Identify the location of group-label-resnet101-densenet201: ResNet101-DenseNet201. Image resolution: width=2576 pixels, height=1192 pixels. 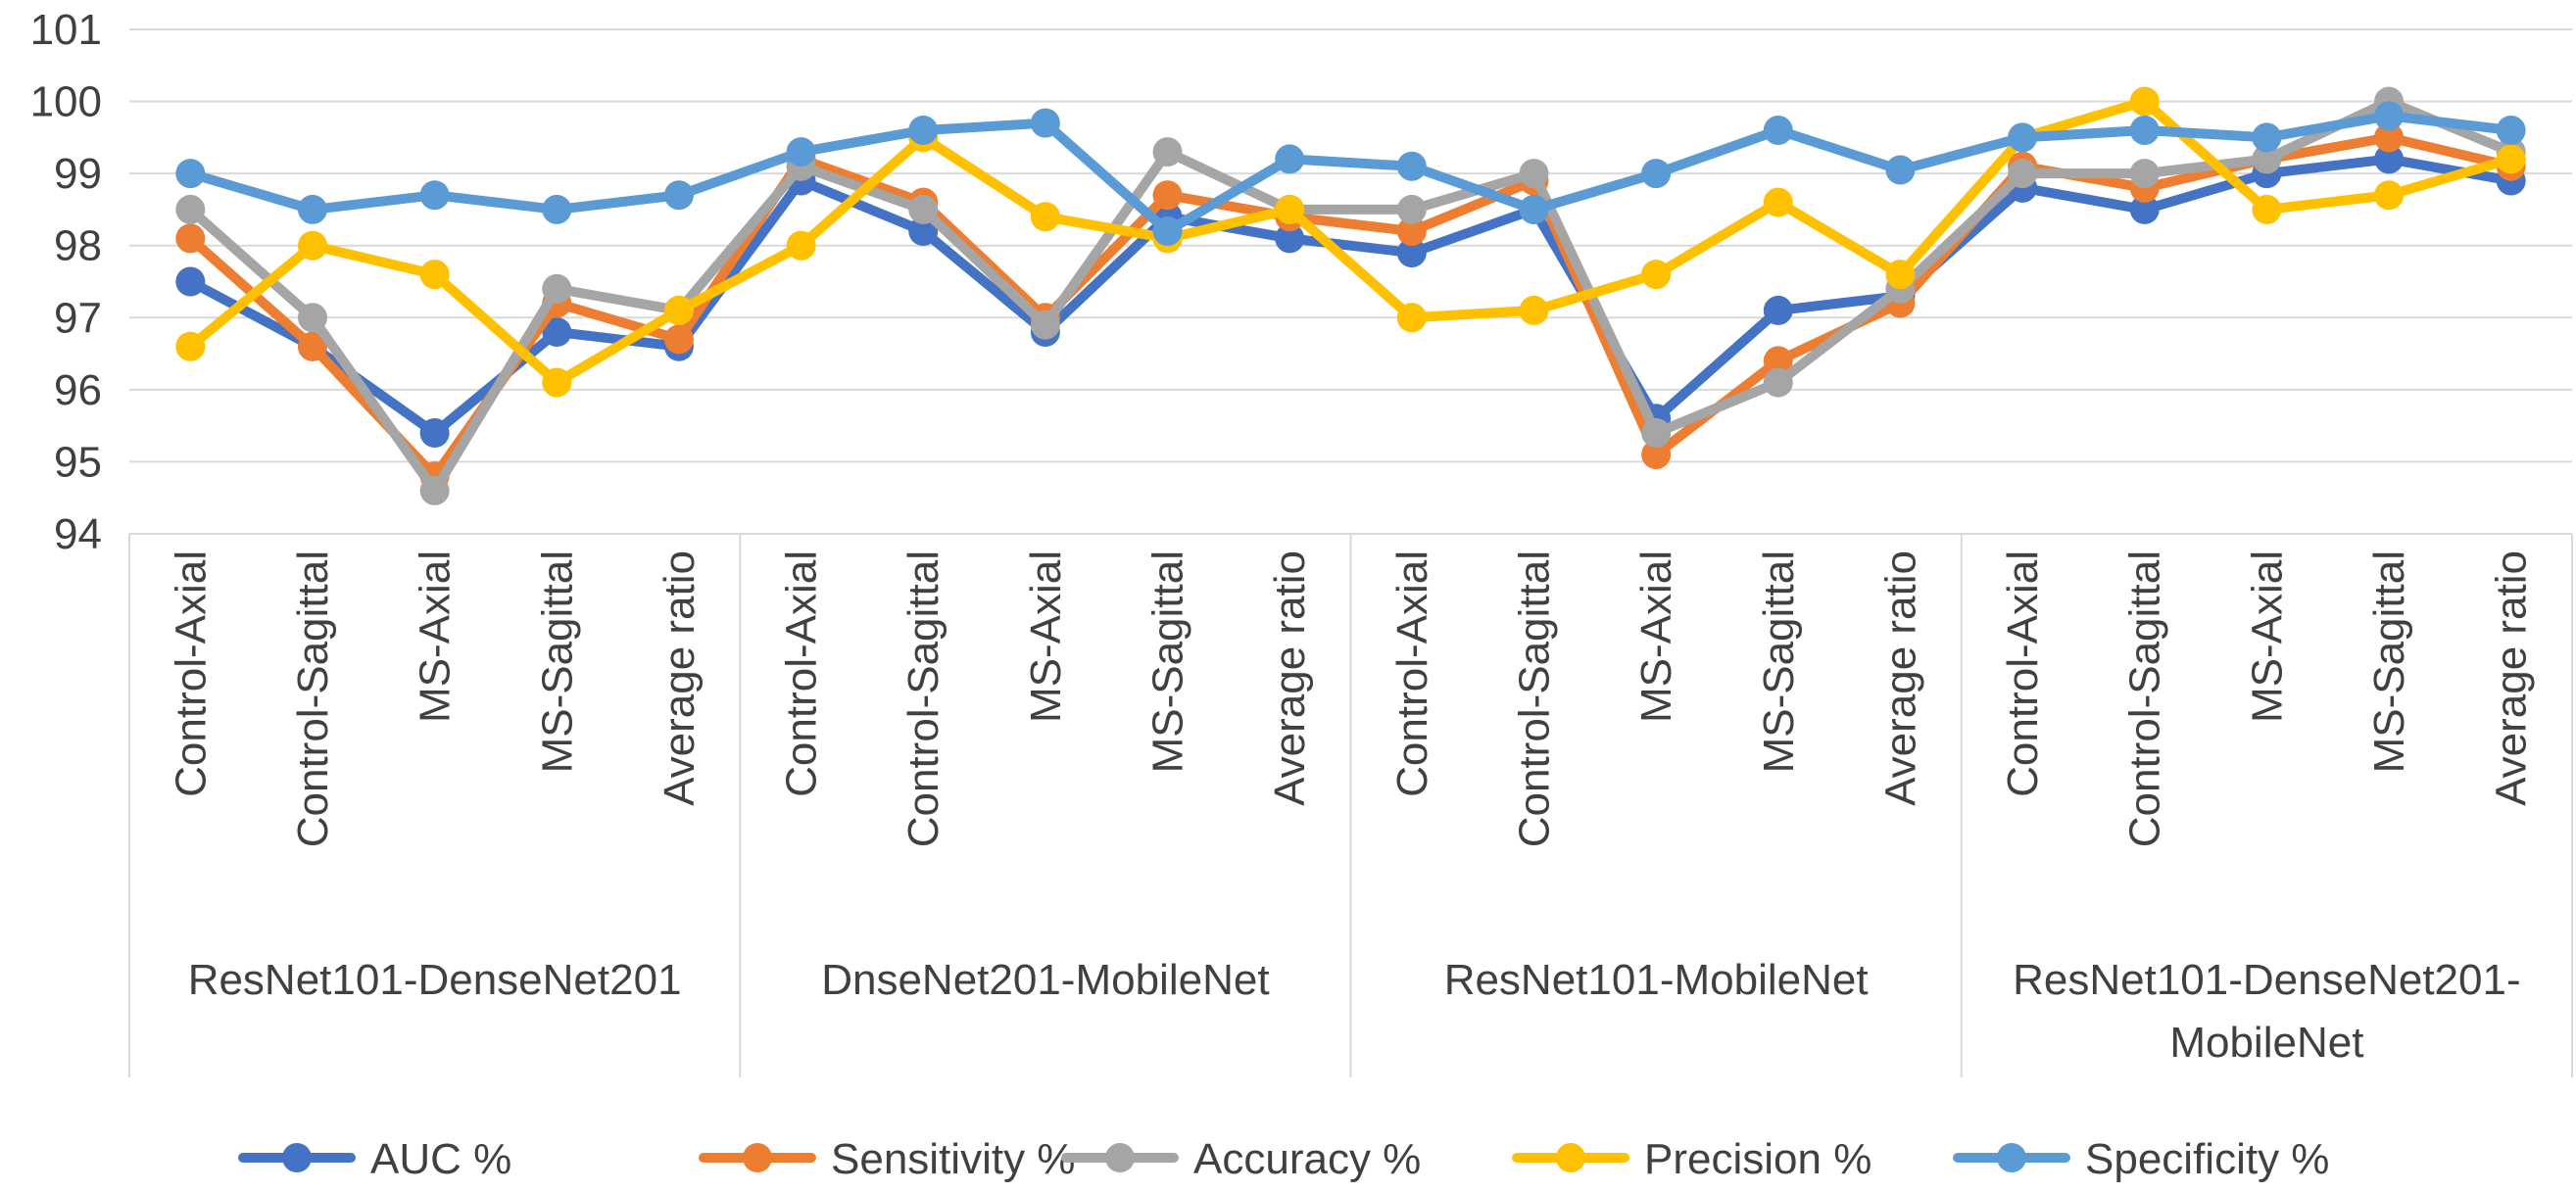
(435, 980).